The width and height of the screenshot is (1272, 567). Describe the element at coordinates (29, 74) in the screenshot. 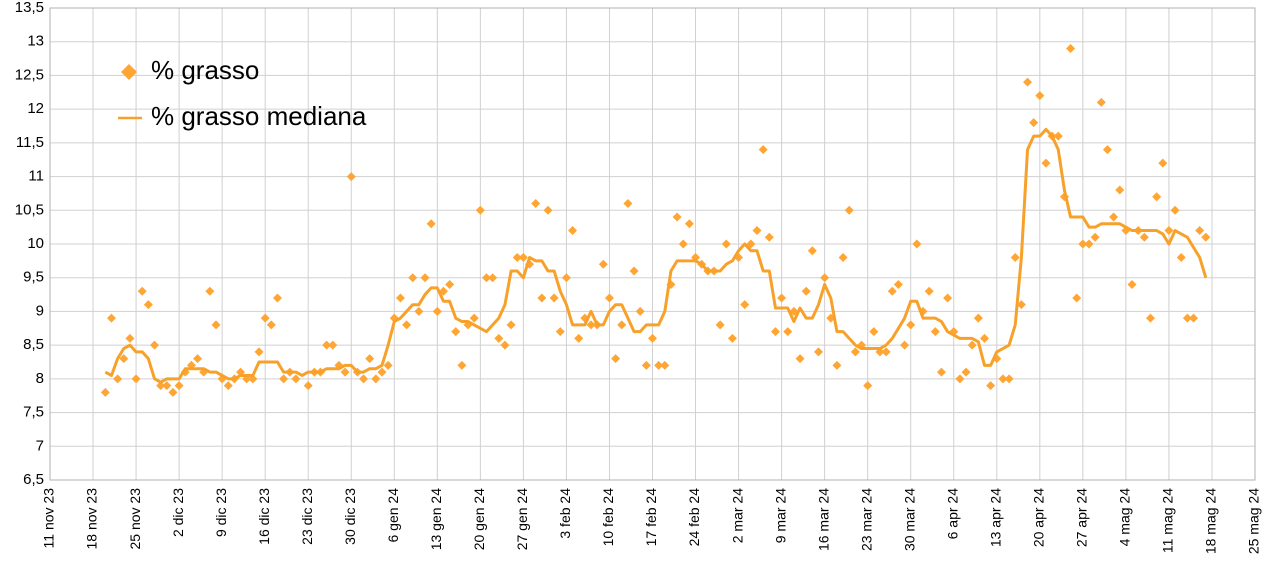

I see `y-tick-label: 12,5` at that location.